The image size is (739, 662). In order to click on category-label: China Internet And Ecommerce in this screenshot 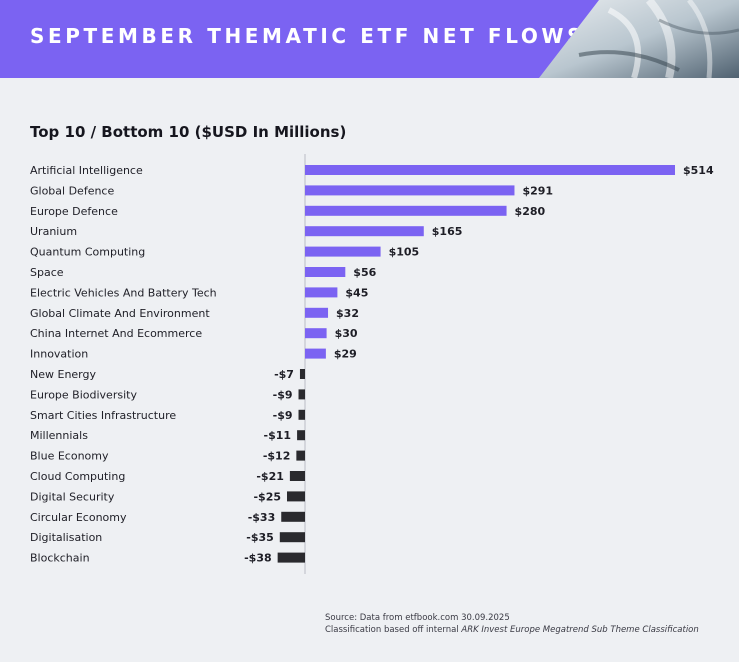, I will do `click(116, 333)`.